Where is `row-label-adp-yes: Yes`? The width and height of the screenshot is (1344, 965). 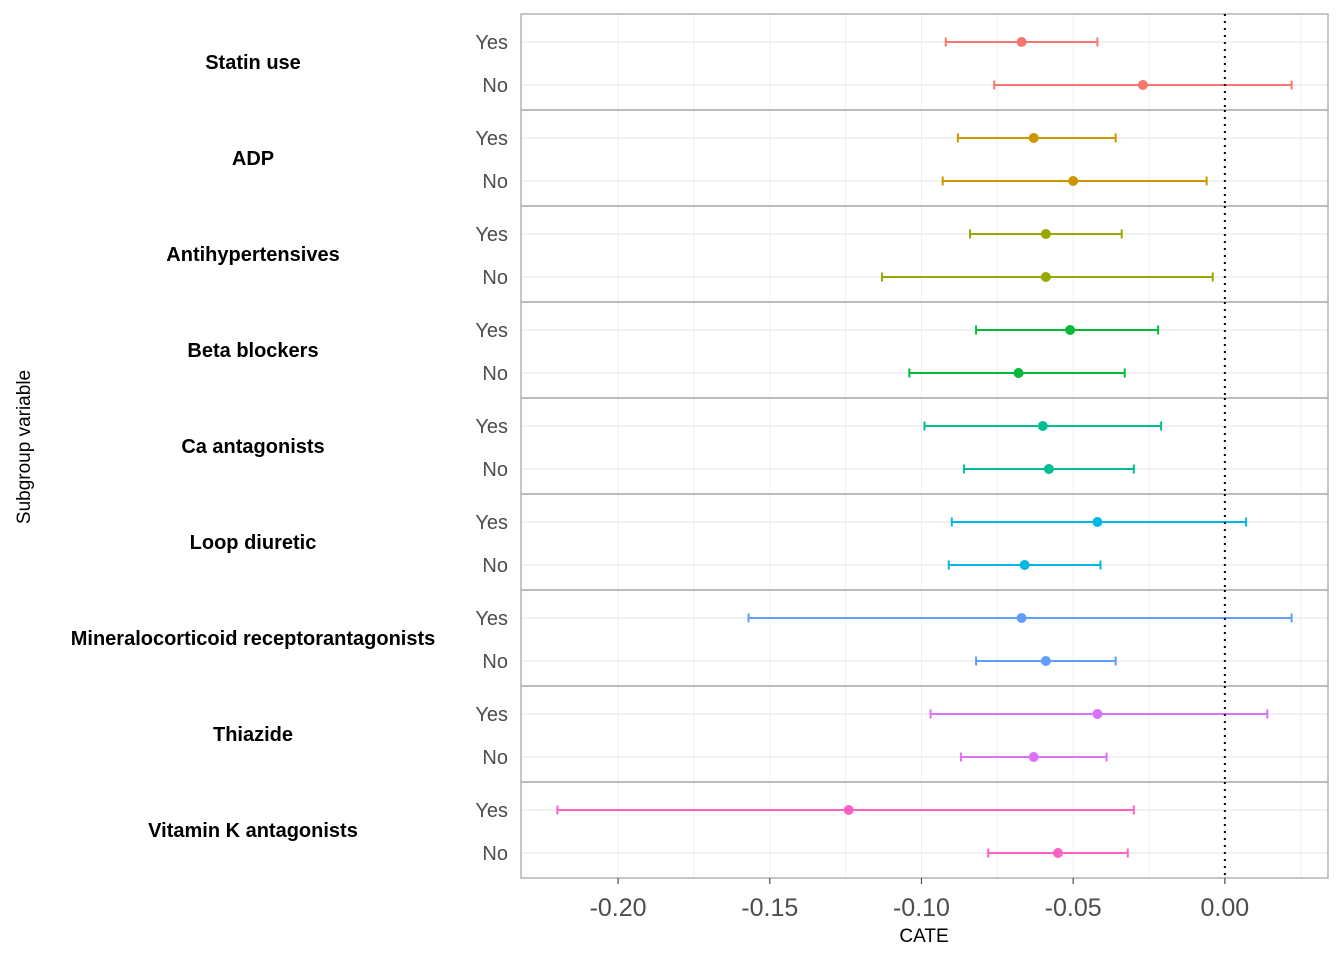 row-label-adp-yes: Yes is located at coordinates (491, 139).